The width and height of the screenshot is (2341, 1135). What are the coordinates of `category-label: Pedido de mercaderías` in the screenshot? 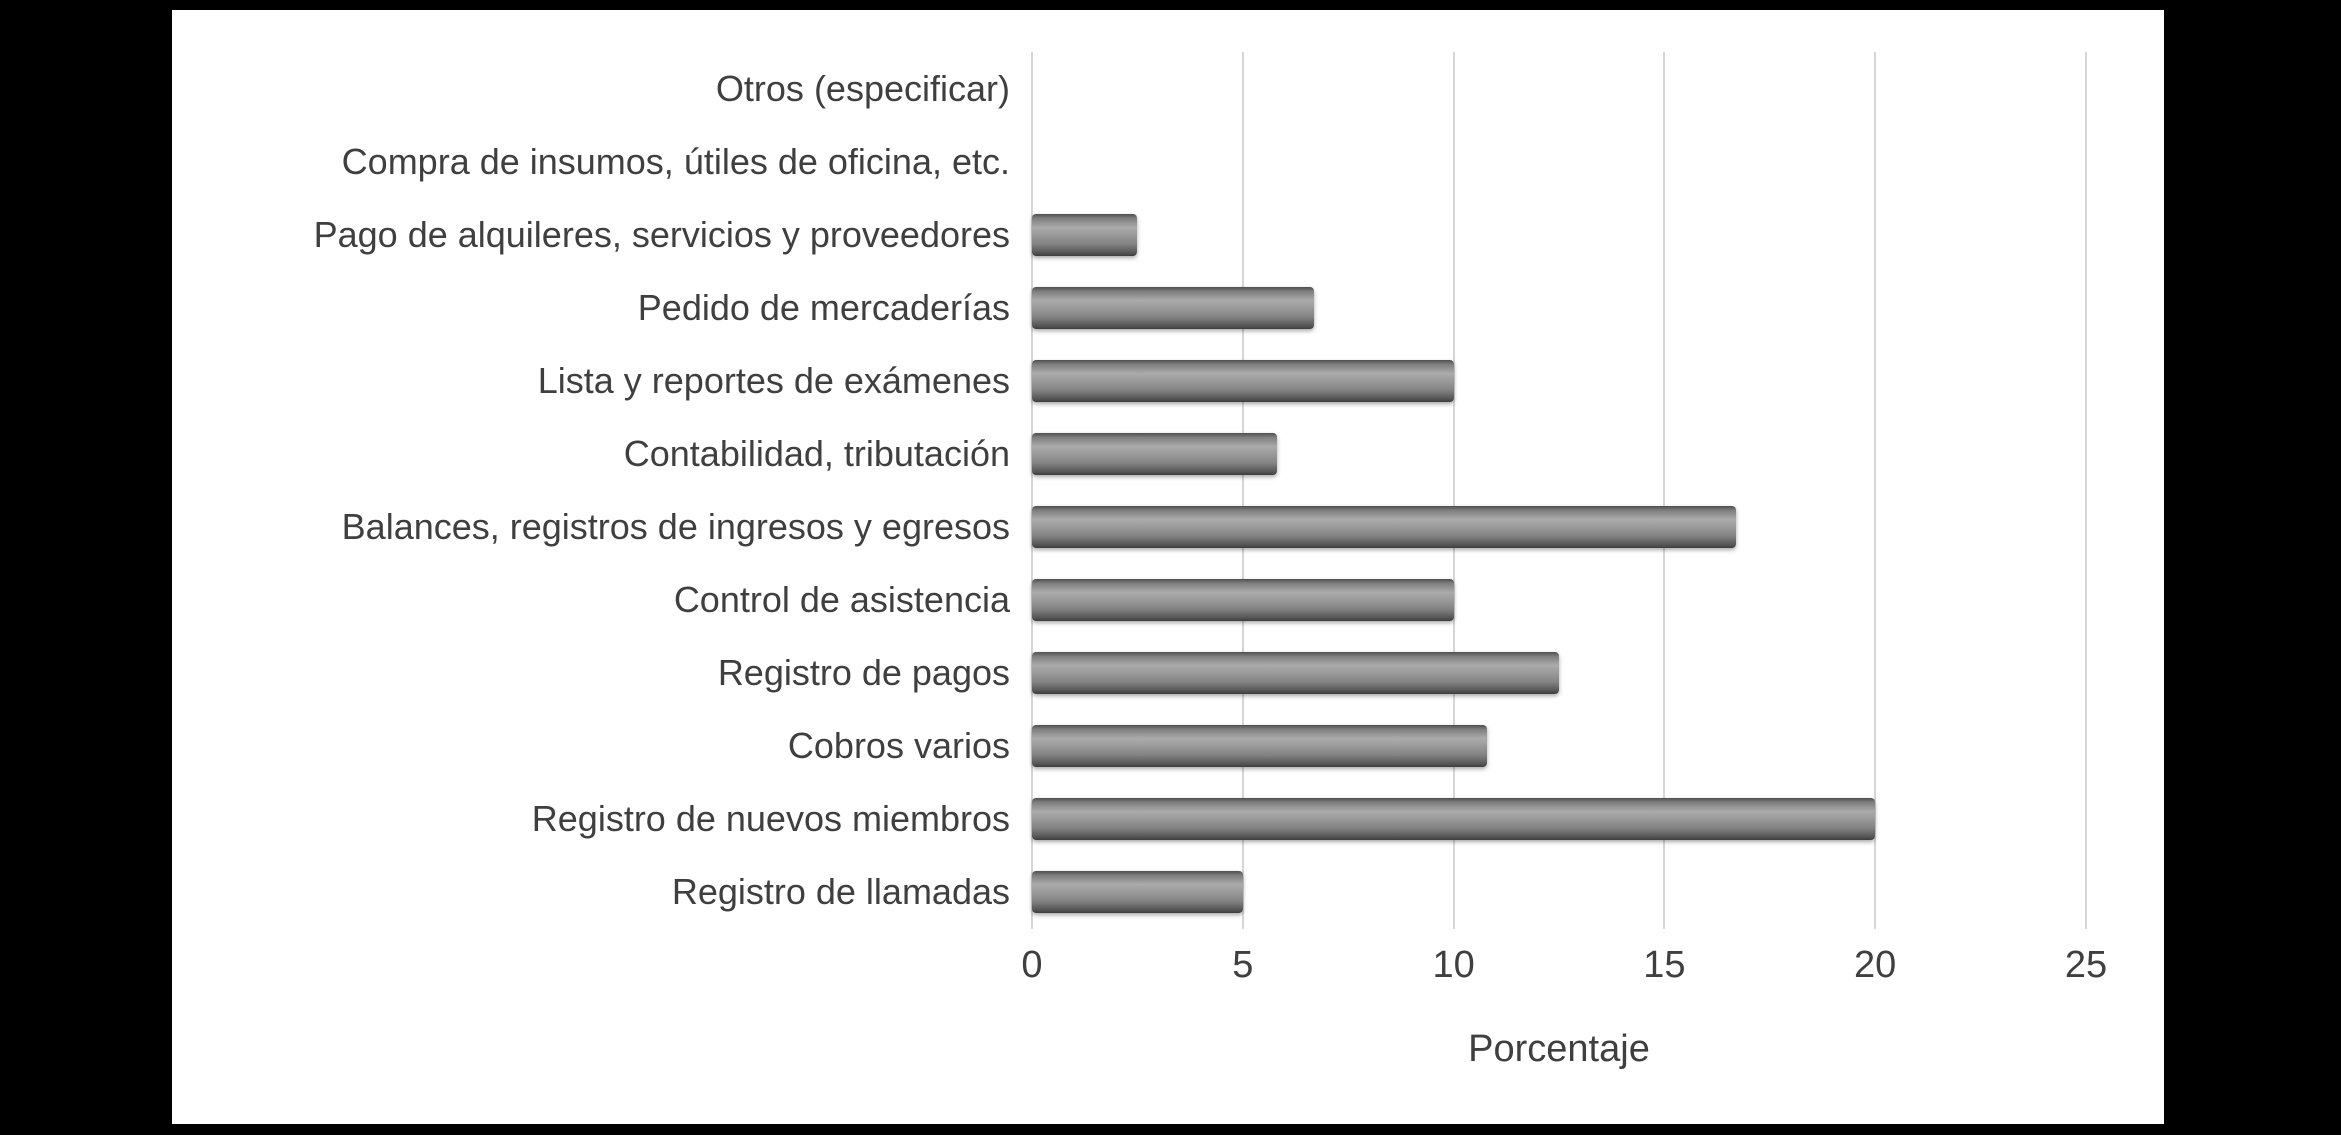 It's located at (823, 307).